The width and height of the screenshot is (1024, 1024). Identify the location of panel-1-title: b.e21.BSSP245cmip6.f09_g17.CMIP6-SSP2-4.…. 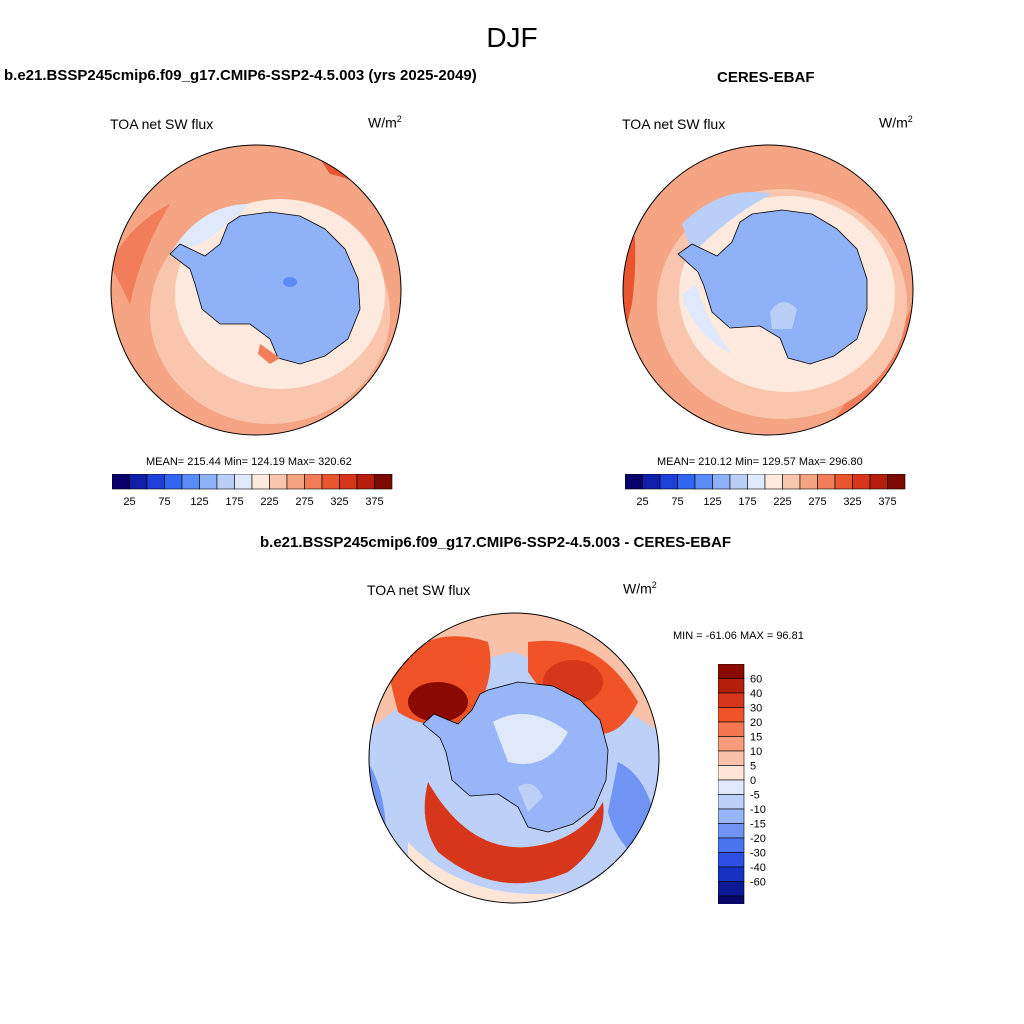
(240, 75).